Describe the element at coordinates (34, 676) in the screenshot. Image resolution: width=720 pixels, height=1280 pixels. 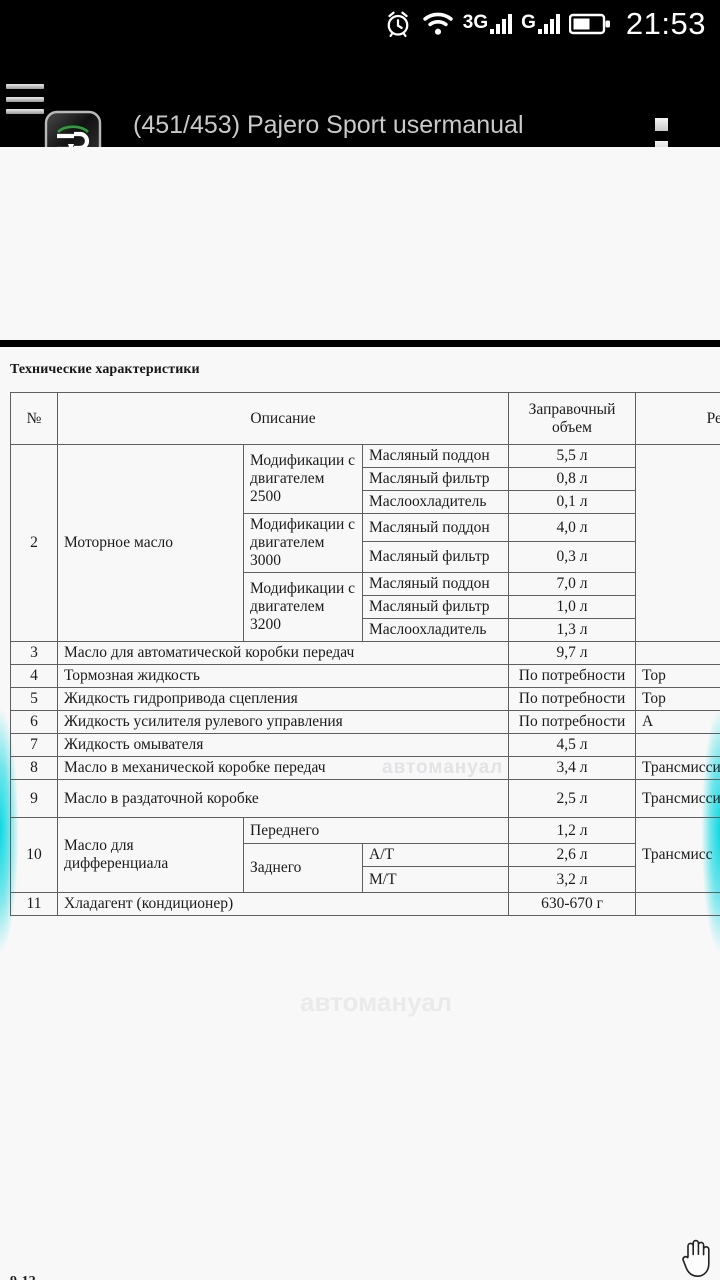
I see `cell-num: 4` at that location.